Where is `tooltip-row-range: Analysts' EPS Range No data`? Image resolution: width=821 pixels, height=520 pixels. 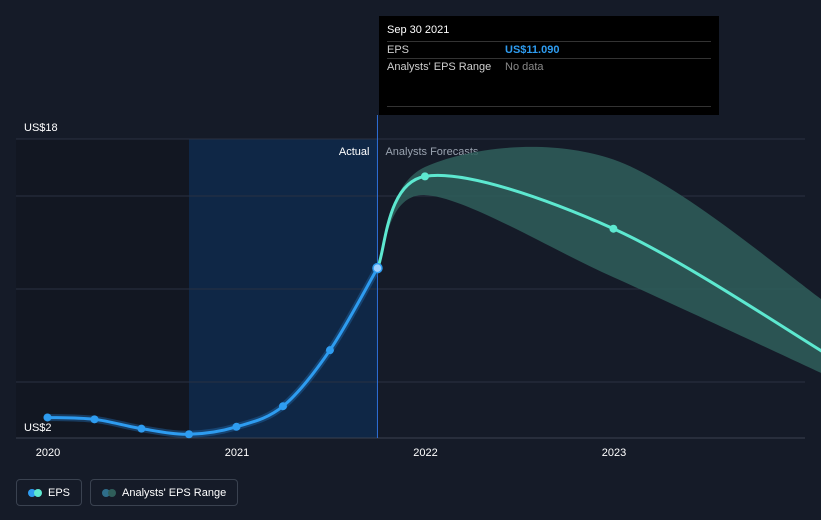
tooltip-row-range: Analysts' EPS Range No data is located at coordinates (549, 66).